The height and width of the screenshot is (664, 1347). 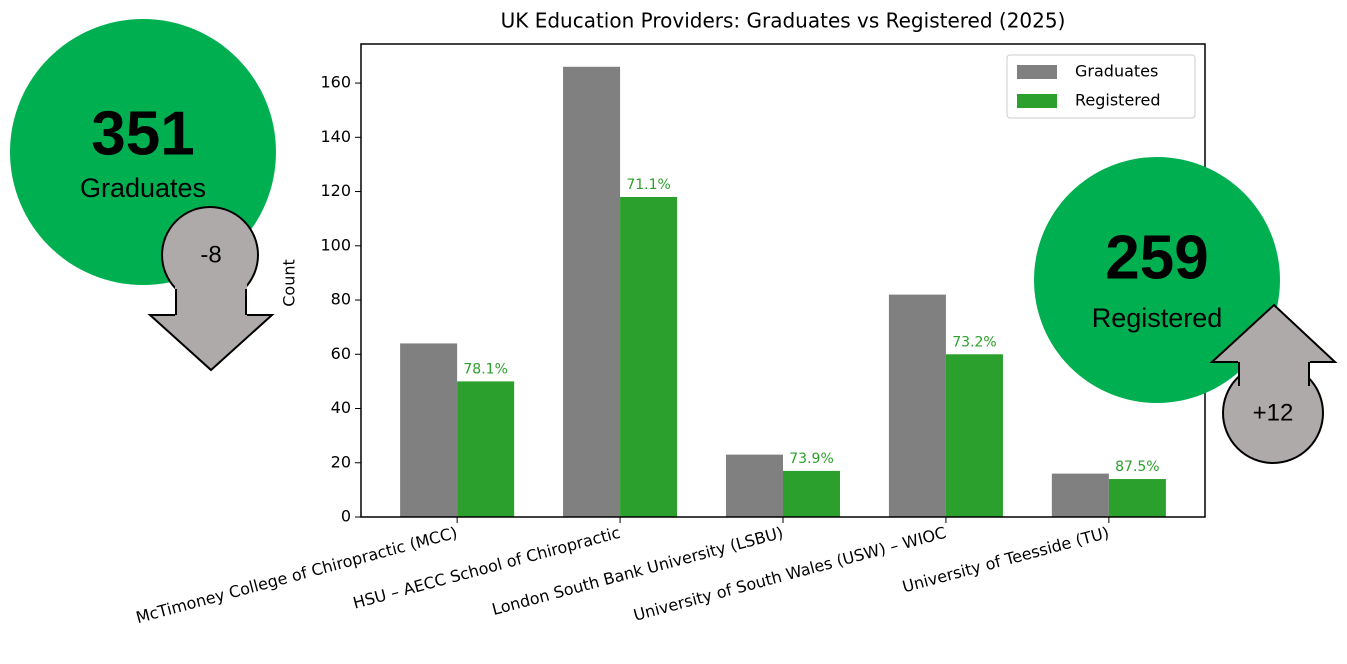 What do you see at coordinates (289, 283) in the screenshot?
I see `y-axis-label: Count` at bounding box center [289, 283].